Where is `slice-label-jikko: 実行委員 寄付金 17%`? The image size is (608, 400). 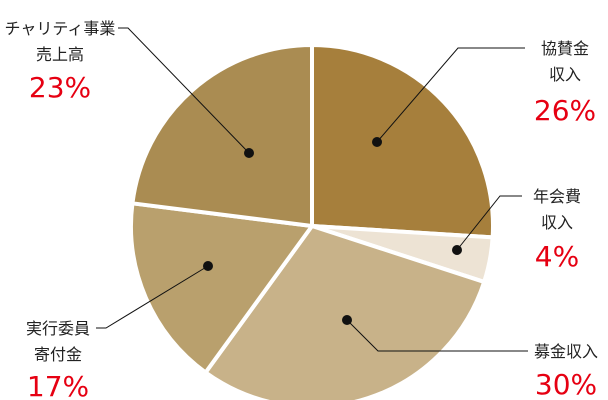 slice-label-jikko: 実行委員 寄付金 17% is located at coordinates (58, 359).